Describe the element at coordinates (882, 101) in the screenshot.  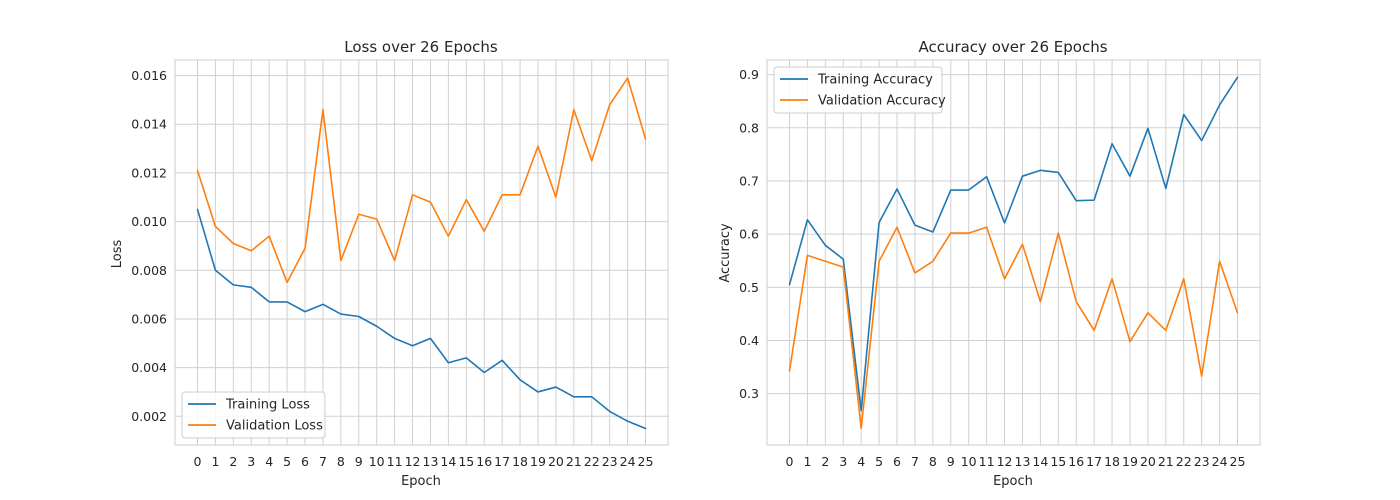
I see `legend-label: Validation Accuracy` at that location.